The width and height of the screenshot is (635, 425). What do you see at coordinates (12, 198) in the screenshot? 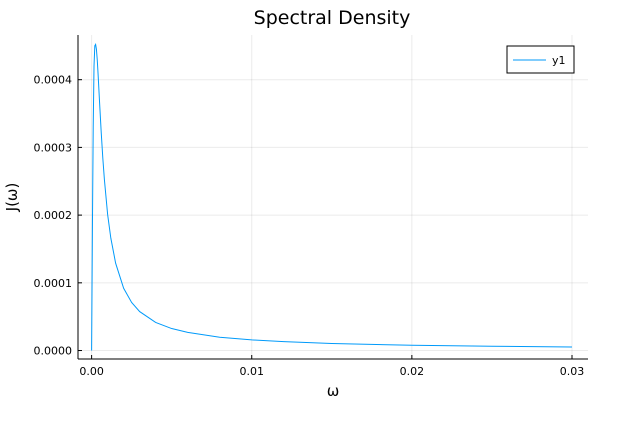
I see `y-axis-label: J(ω)` at bounding box center [12, 198].